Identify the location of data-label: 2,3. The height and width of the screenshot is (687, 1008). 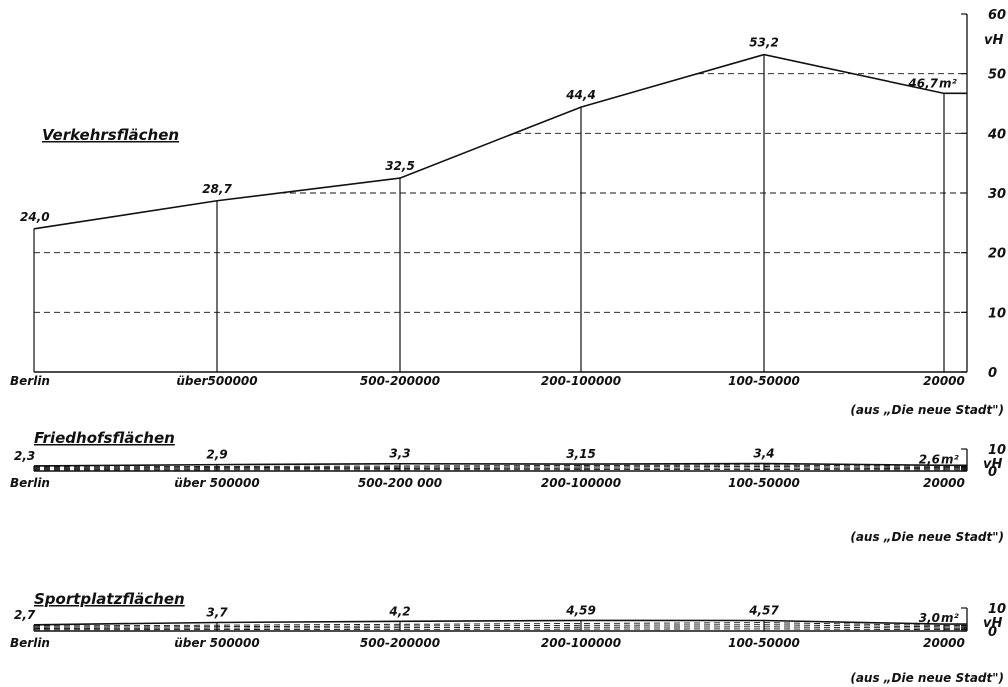
(24, 456).